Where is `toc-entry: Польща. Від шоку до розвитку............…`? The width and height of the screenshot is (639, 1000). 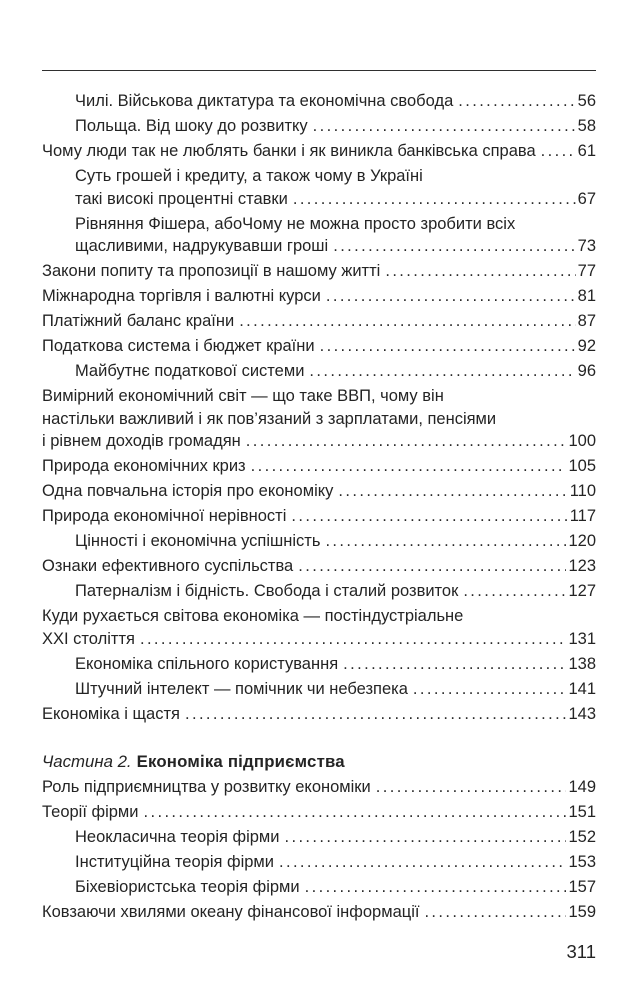 toc-entry: Польща. Від шоку до розвитку............… is located at coordinates (319, 126).